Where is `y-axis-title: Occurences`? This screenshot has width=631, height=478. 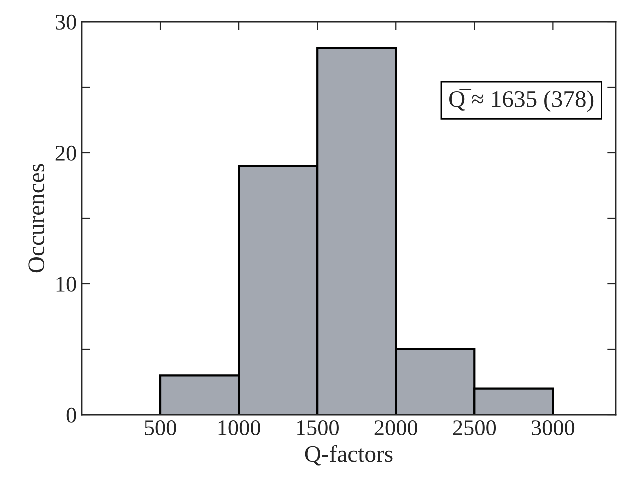 y-axis-title: Occurences is located at coordinates (36, 218).